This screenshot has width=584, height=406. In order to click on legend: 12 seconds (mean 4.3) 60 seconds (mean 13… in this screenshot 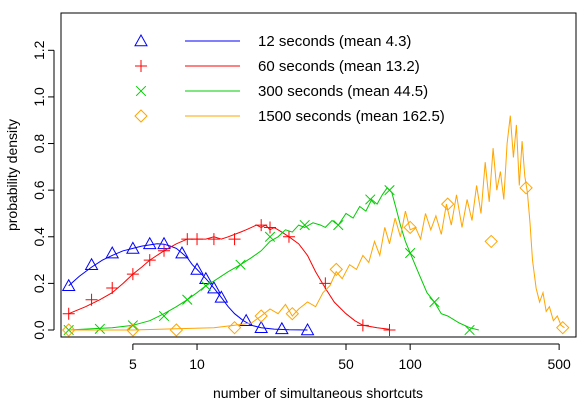, I will do `click(289, 79)`.